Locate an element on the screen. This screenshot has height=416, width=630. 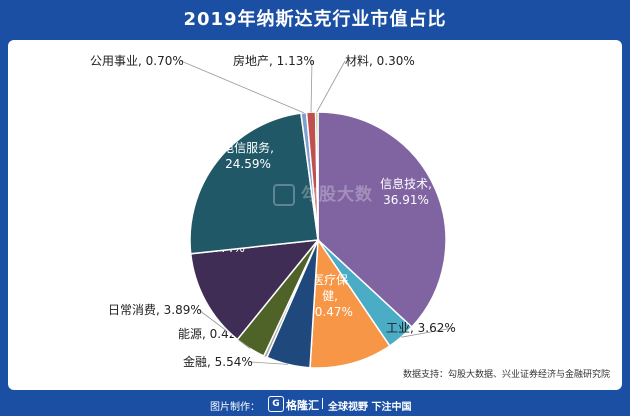
slice-label-3: 金融, 5.54% is located at coordinates (218, 361).